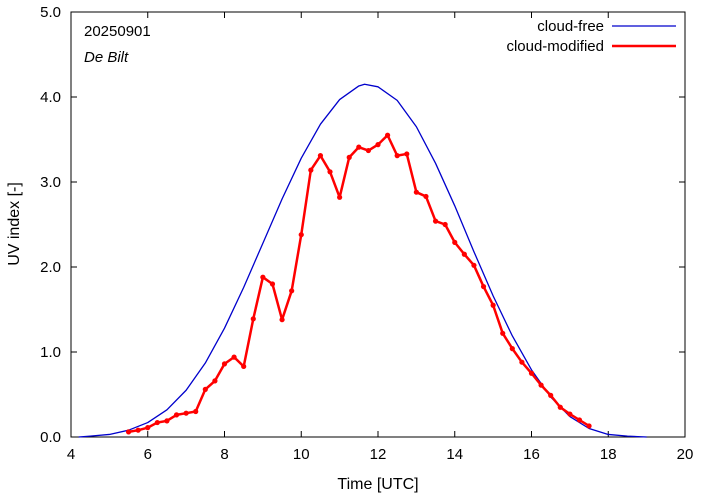 The image size is (702, 497). Describe the element at coordinates (685, 454) in the screenshot. I see `x-tick-label: 20` at that location.